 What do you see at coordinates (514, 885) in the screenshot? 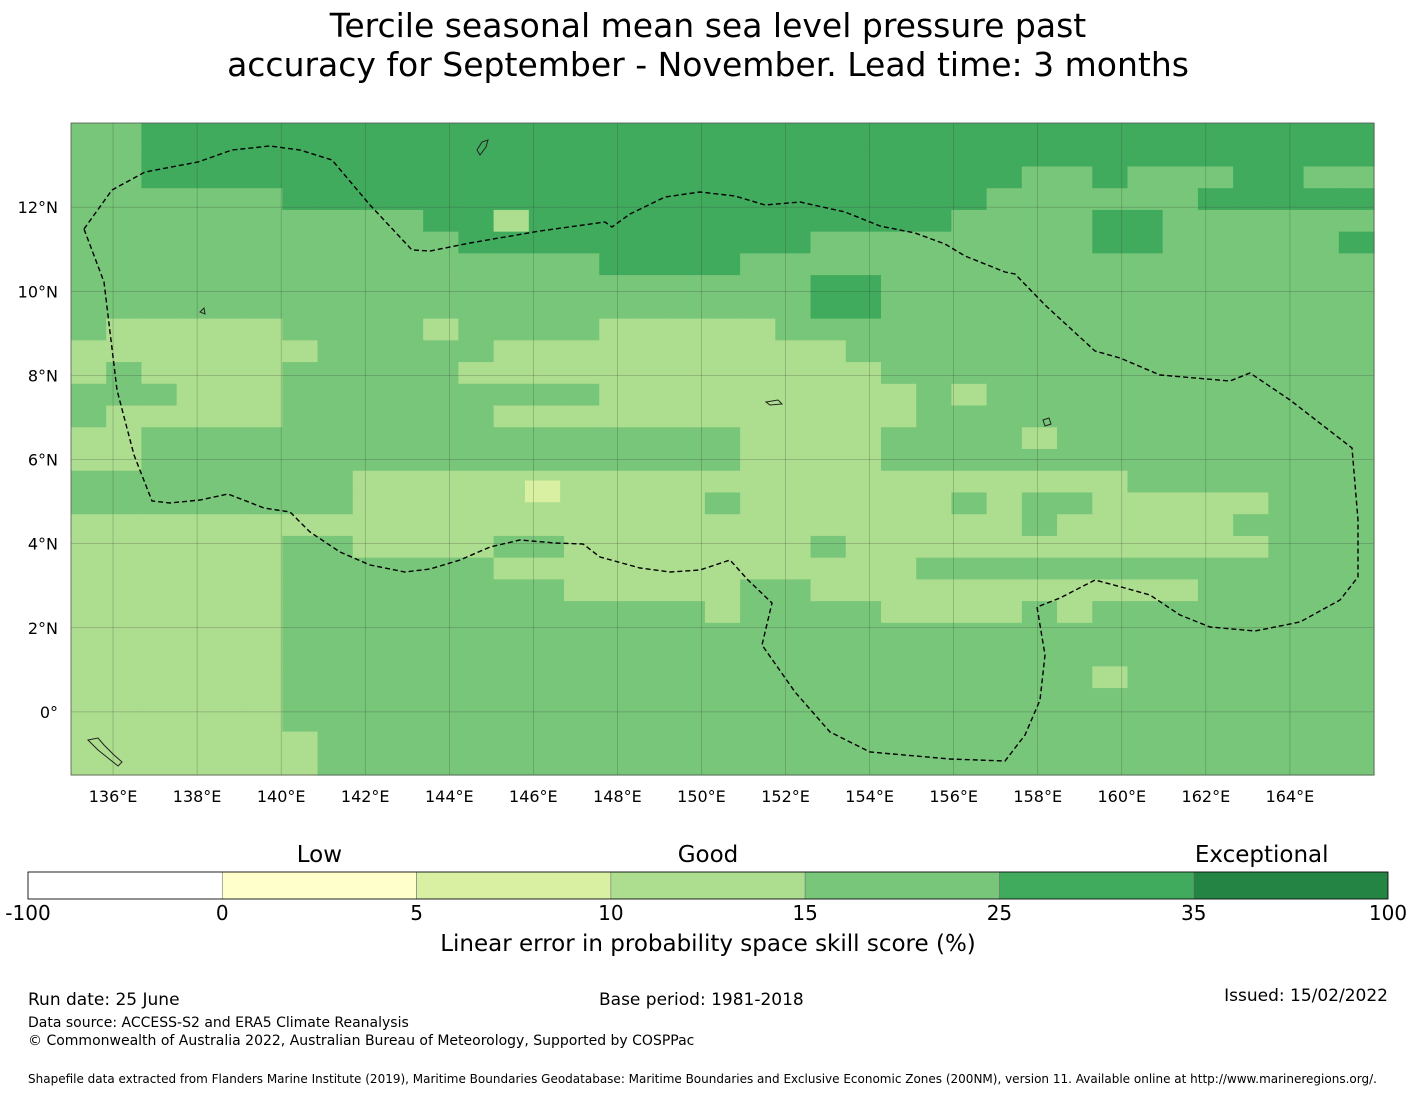
I see `colorbar-segment` at bounding box center [514, 885].